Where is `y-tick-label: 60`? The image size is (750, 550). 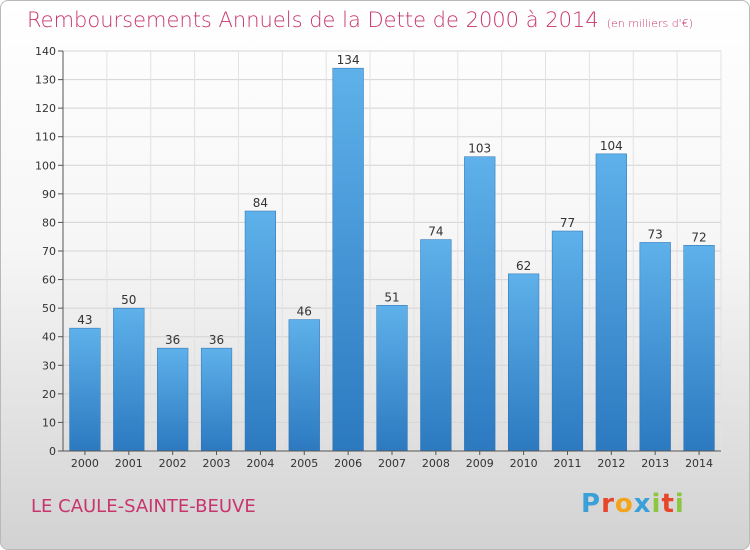
y-tick-label: 60 is located at coordinates (49, 280).